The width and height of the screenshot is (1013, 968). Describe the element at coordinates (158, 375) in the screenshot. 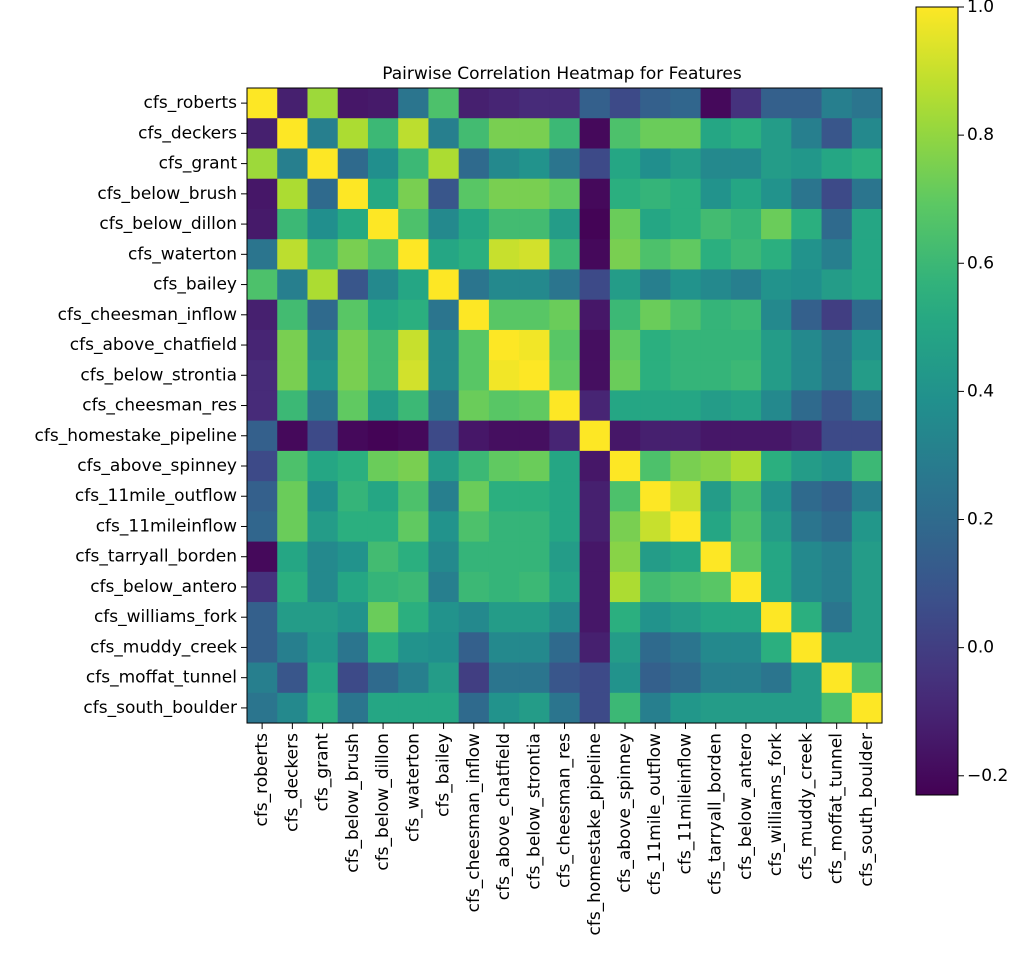

I see `y-tick-label: cfs_below_strontia` at that location.